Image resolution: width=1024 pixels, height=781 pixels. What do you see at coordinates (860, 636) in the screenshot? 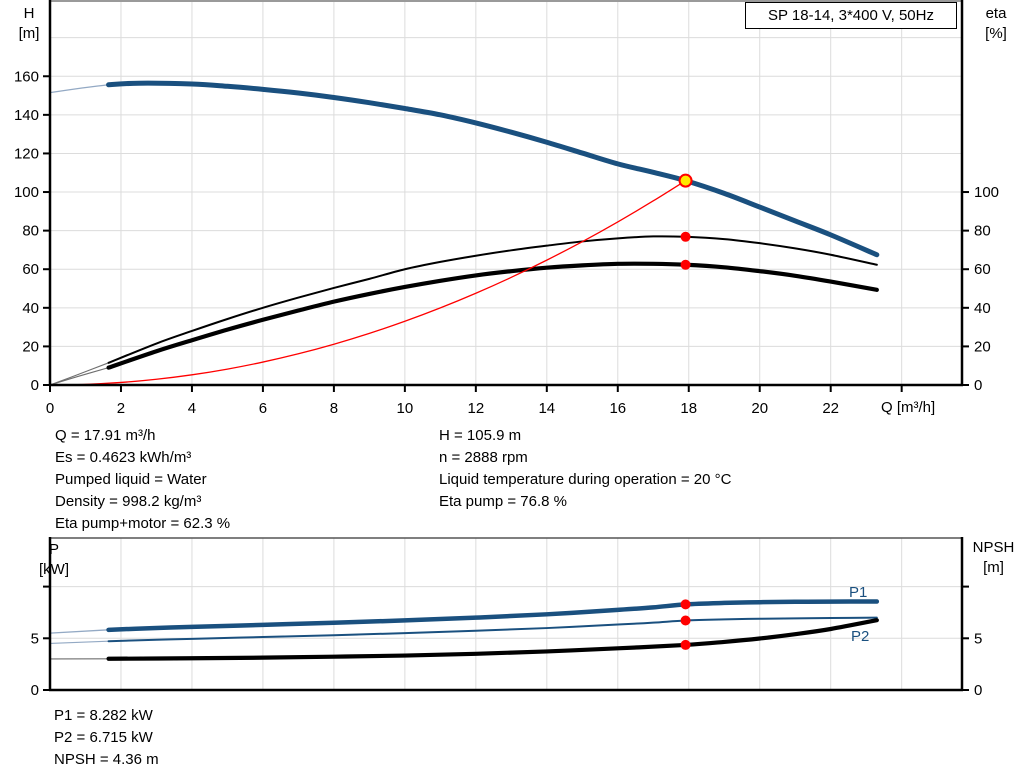
I see `series-label-p2: P2` at bounding box center [860, 636].